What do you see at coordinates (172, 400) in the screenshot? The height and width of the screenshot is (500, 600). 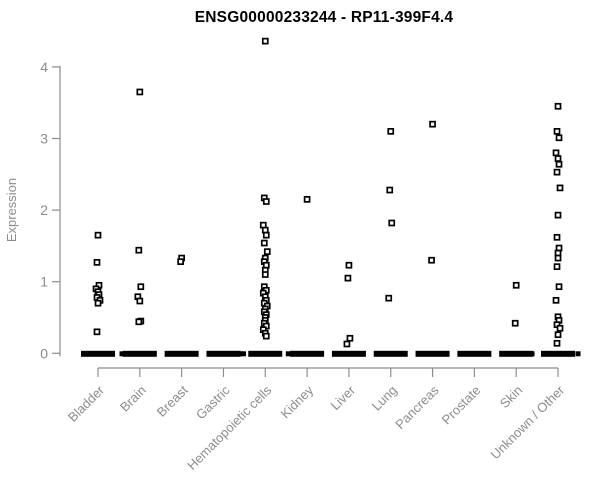 I see `x-category-label: Breast` at bounding box center [172, 400].